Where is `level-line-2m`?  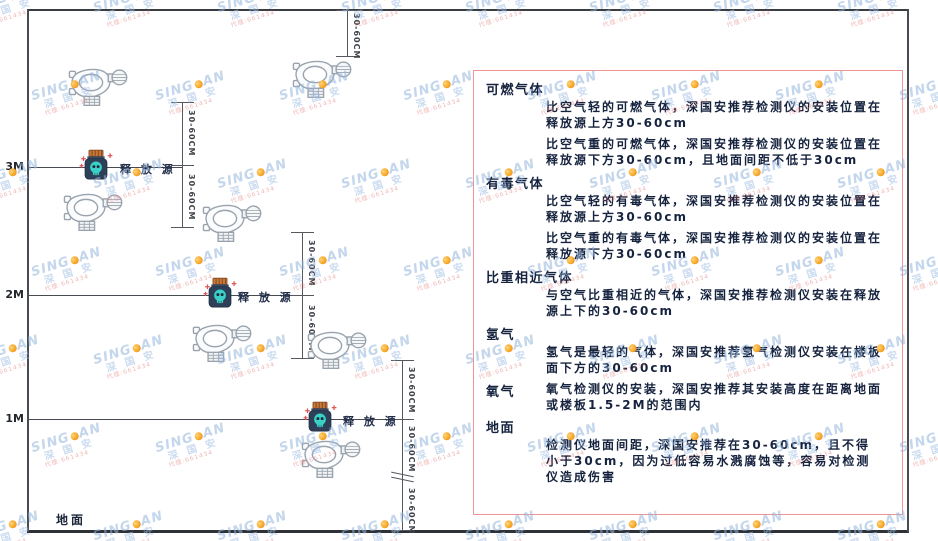 level-line-2m is located at coordinates (165, 295).